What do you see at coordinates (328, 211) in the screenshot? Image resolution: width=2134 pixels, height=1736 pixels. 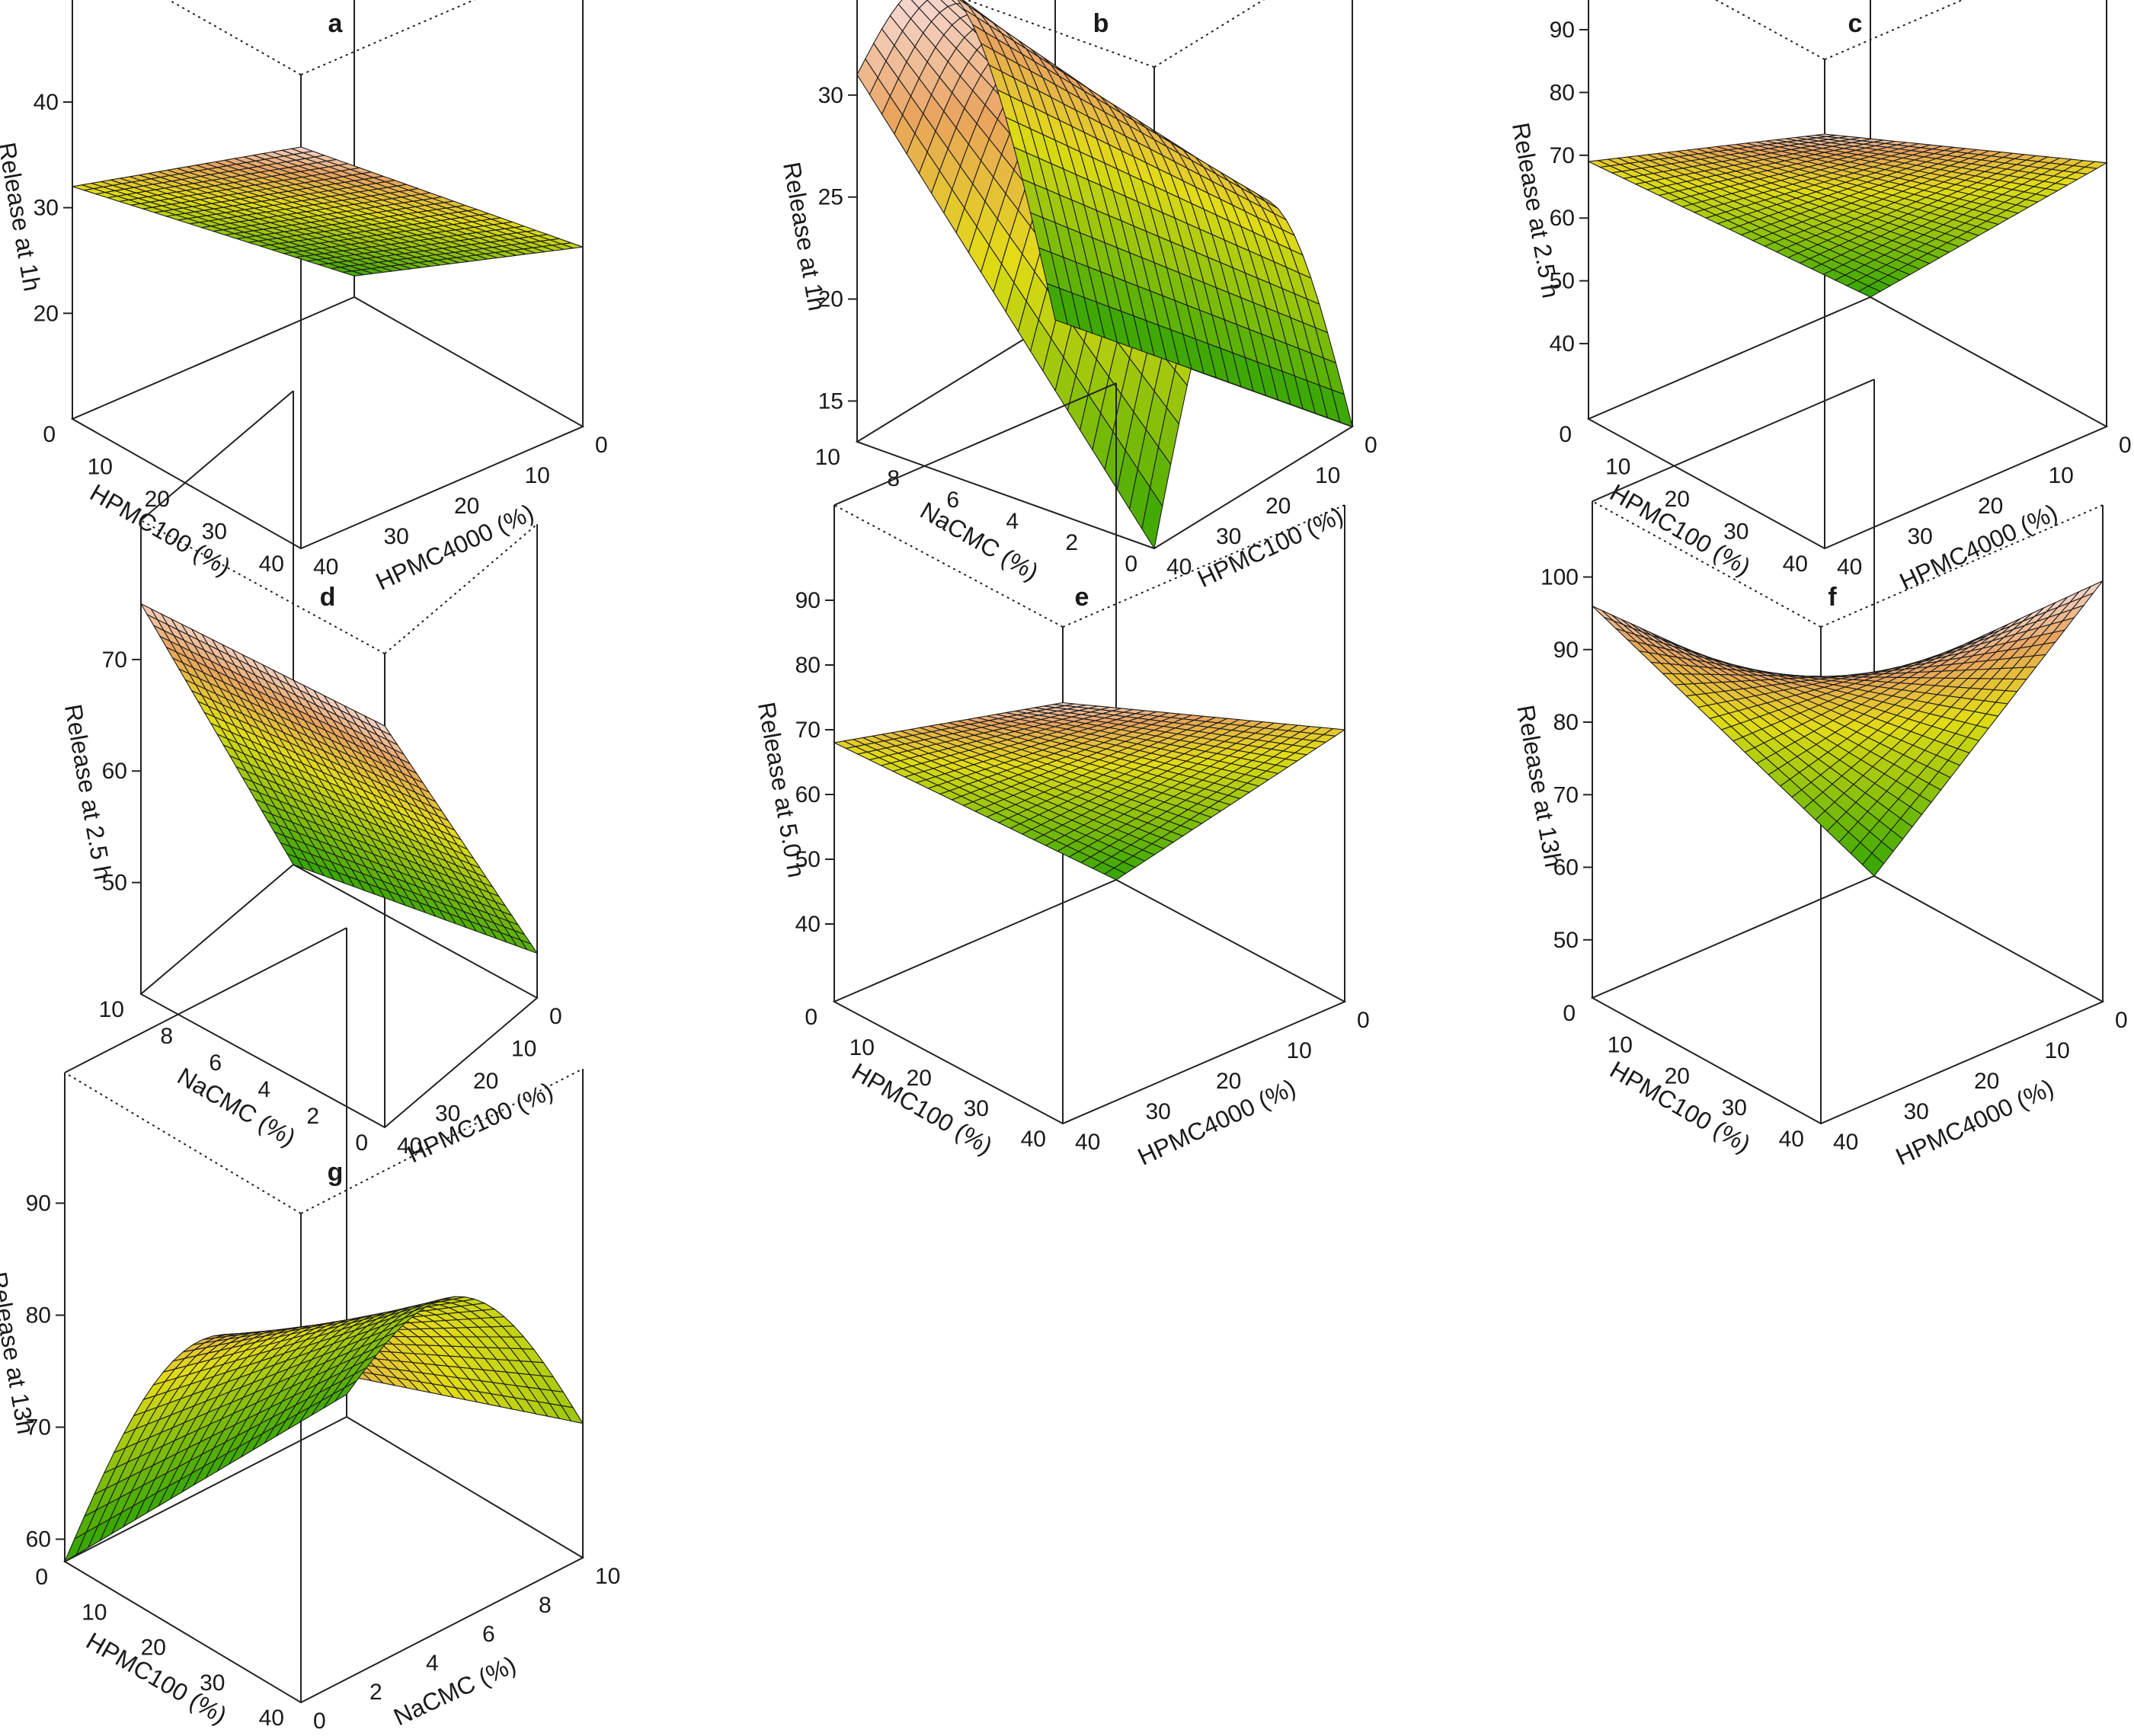 I see `surface-mesh` at bounding box center [328, 211].